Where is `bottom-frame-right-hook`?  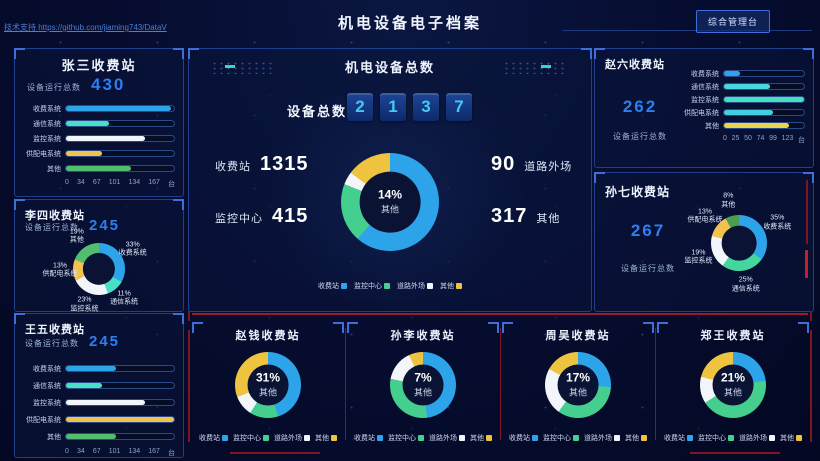 bottom-frame-right-hook is located at coordinates (811, 316).